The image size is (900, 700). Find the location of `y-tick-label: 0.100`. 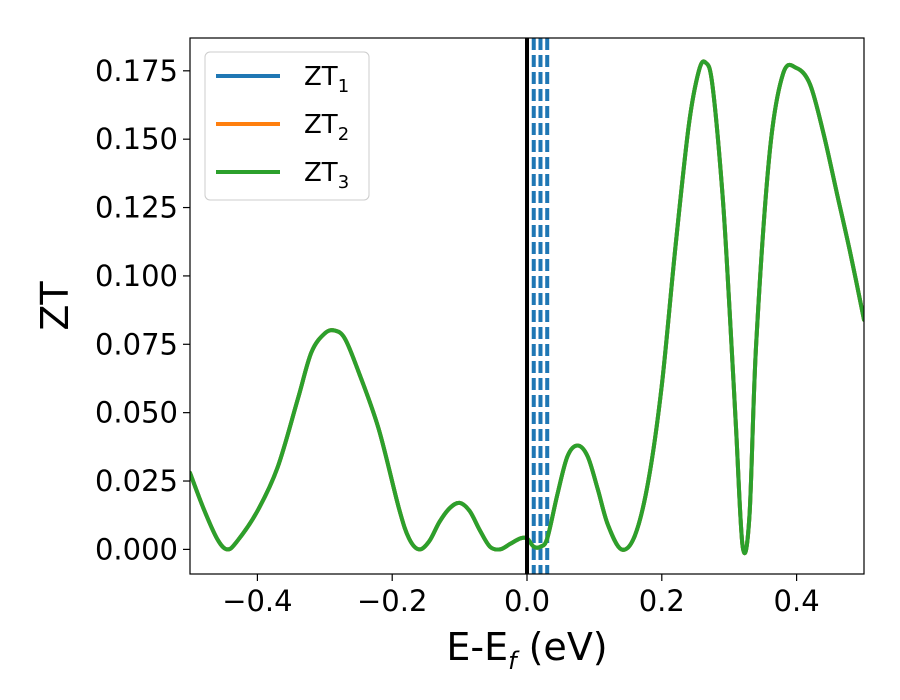

y-tick-label: 0.100 is located at coordinates (136, 276).